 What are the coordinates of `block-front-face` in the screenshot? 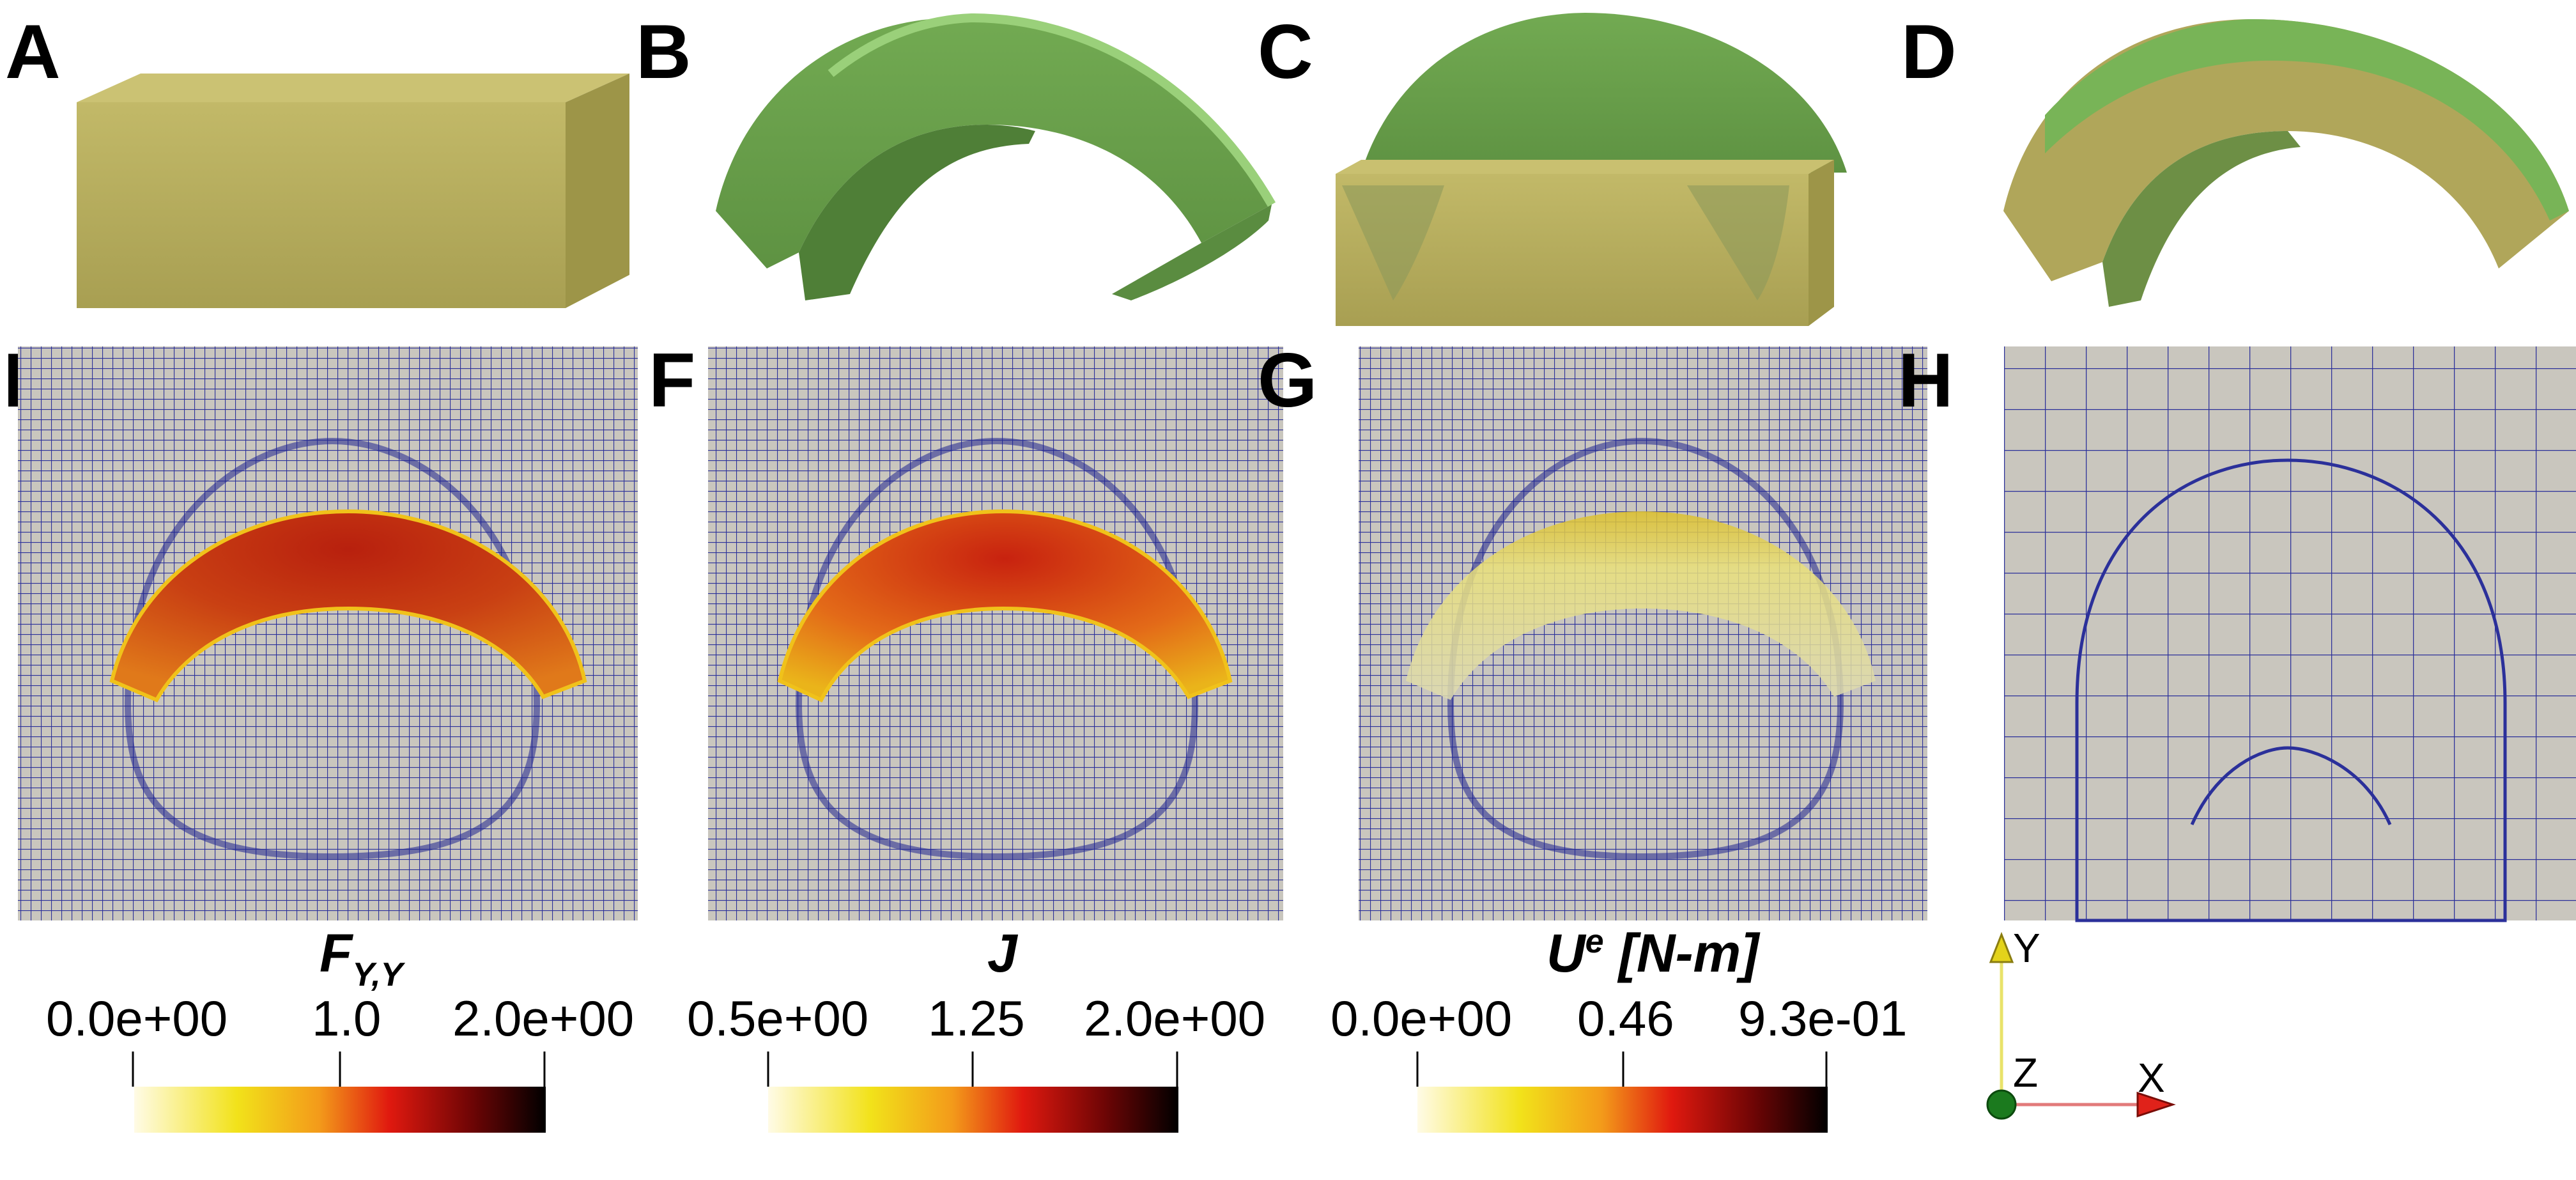 It's located at (321, 205).